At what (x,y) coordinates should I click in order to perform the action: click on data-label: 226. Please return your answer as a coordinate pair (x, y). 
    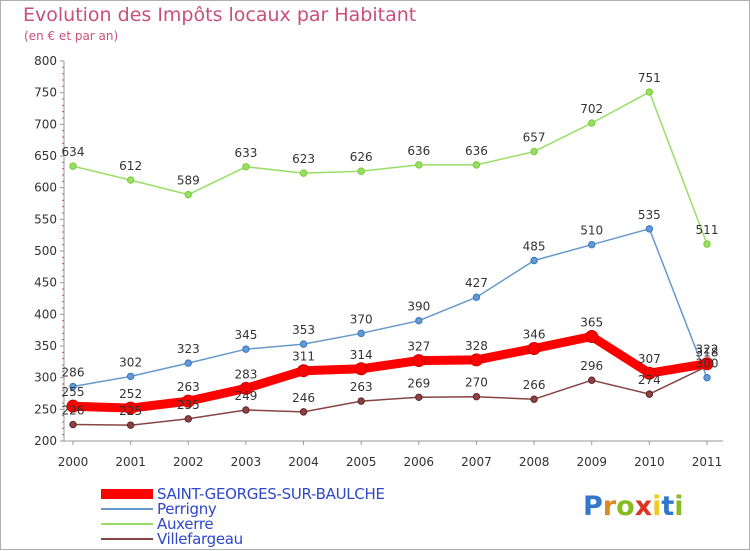
    Looking at the image, I should click on (73, 411).